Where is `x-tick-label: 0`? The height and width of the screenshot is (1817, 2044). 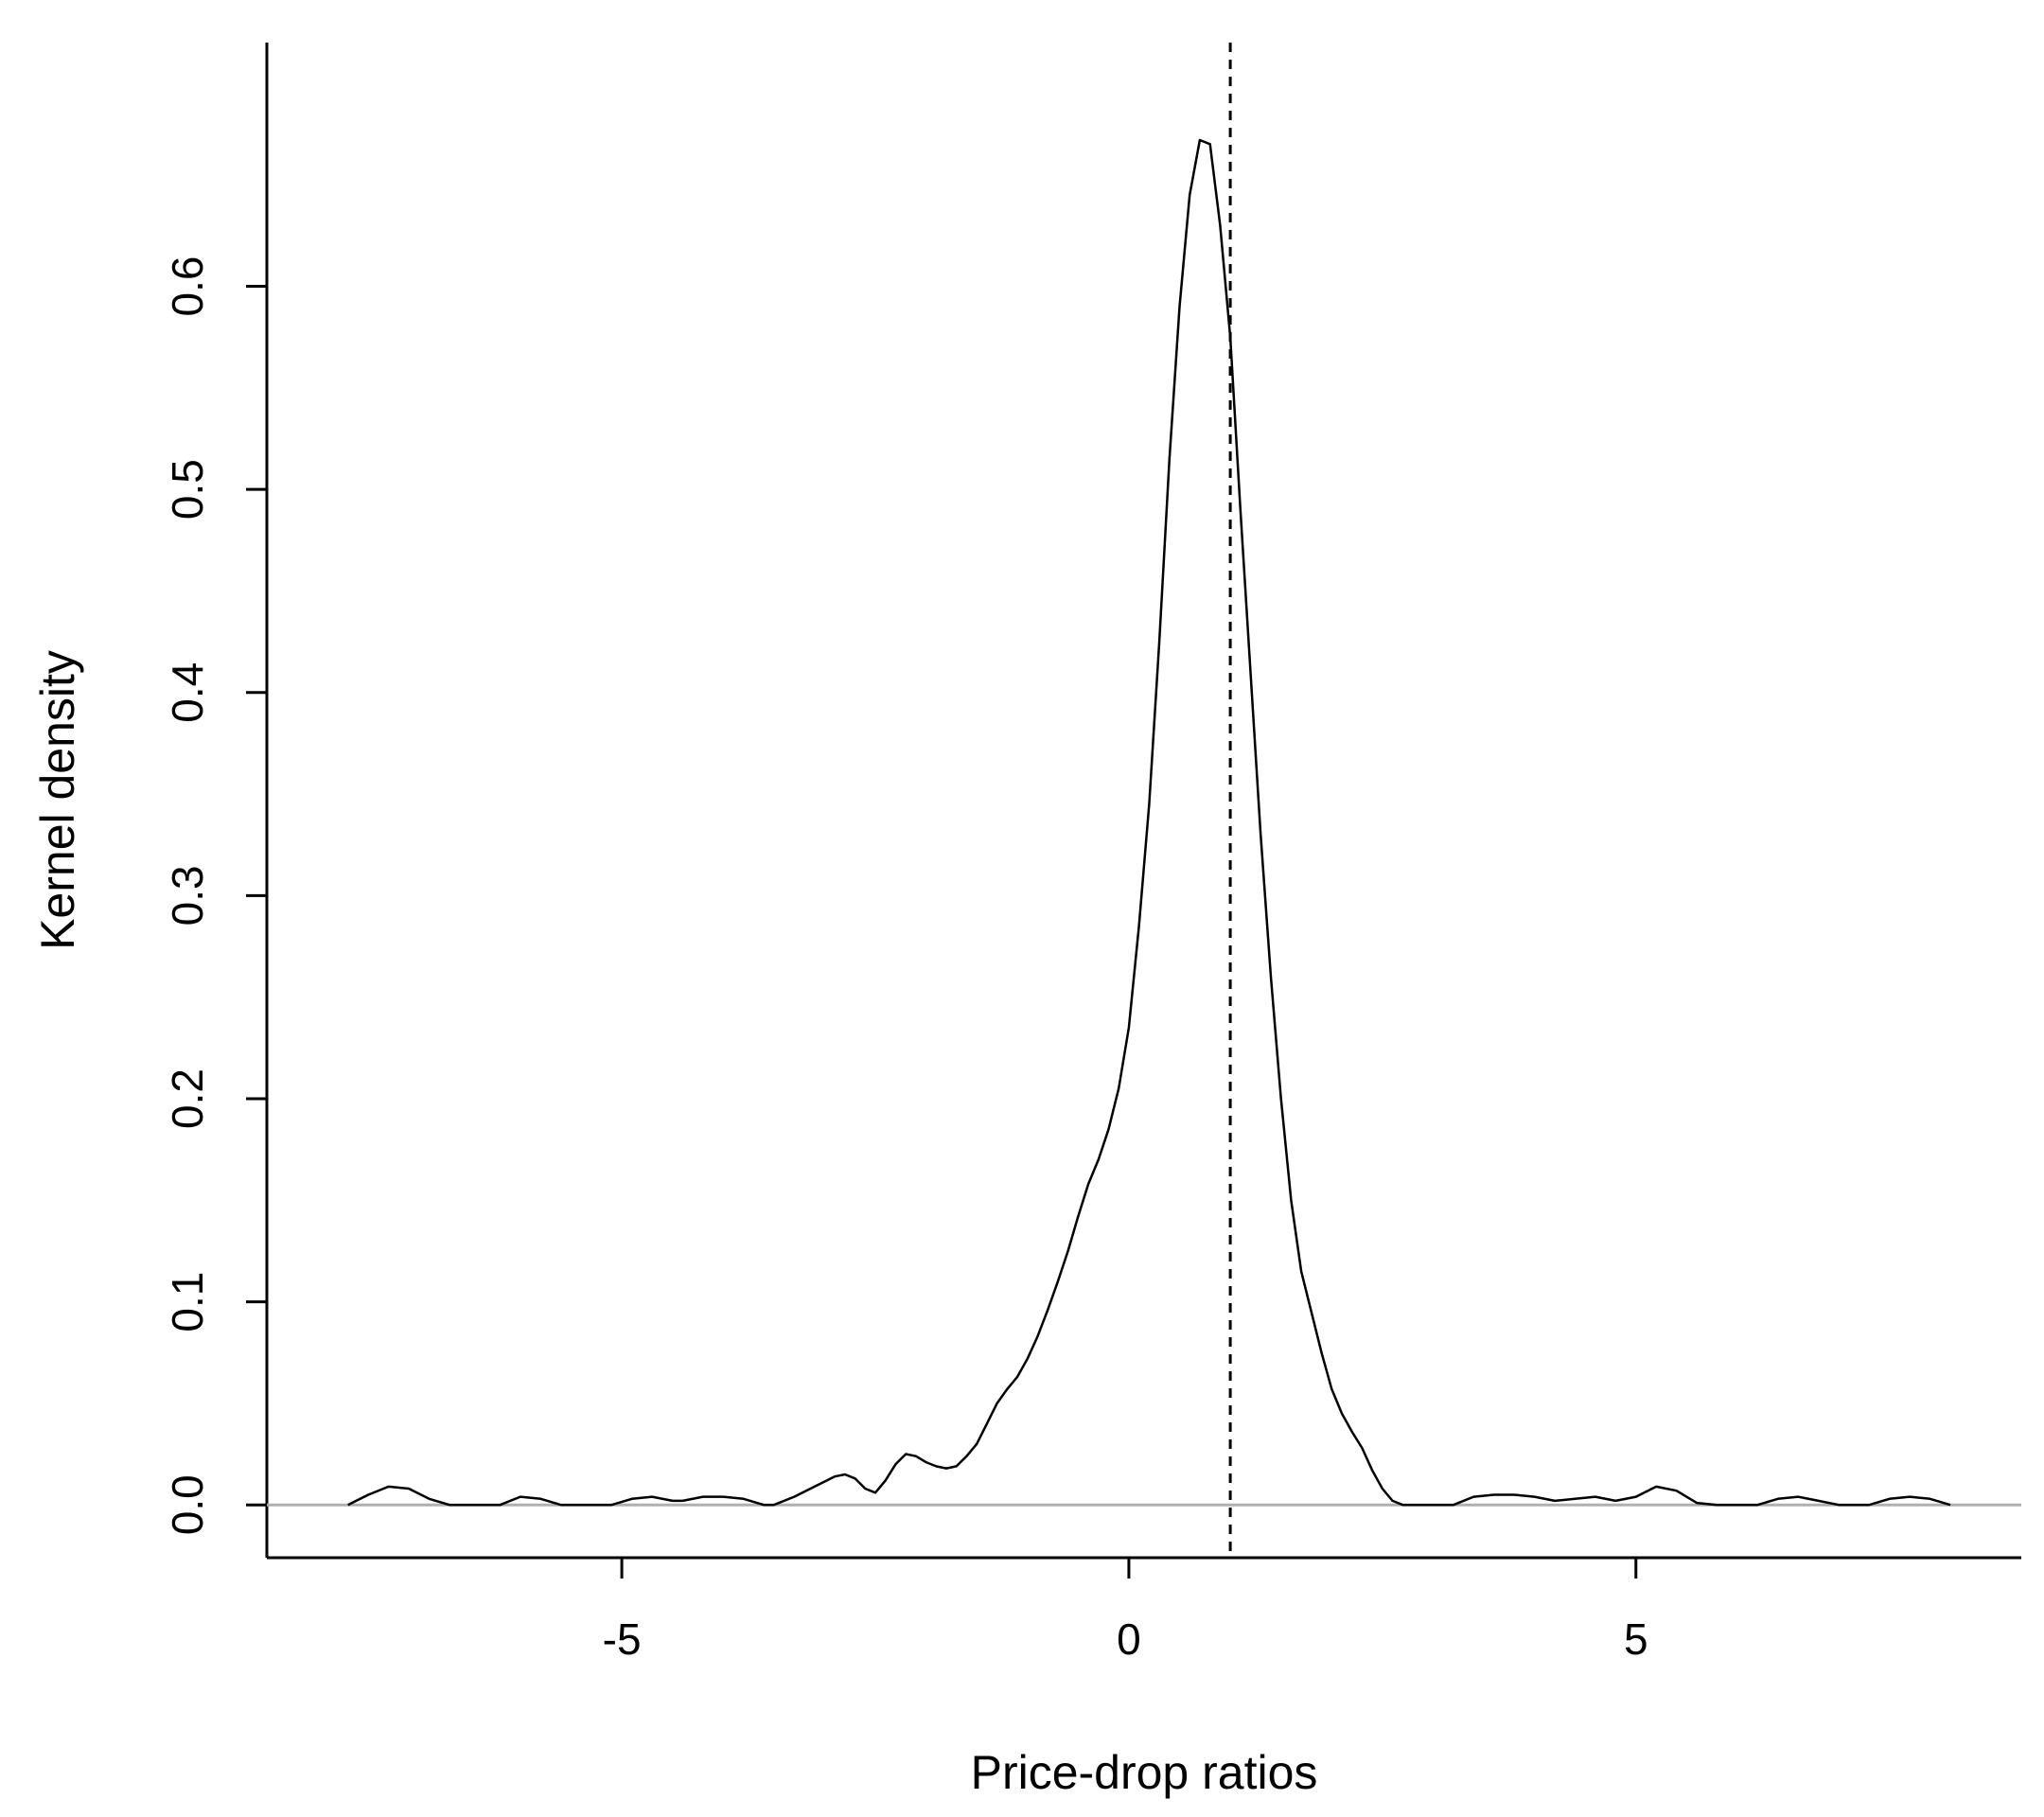 x-tick-label: 0 is located at coordinates (1129, 1639).